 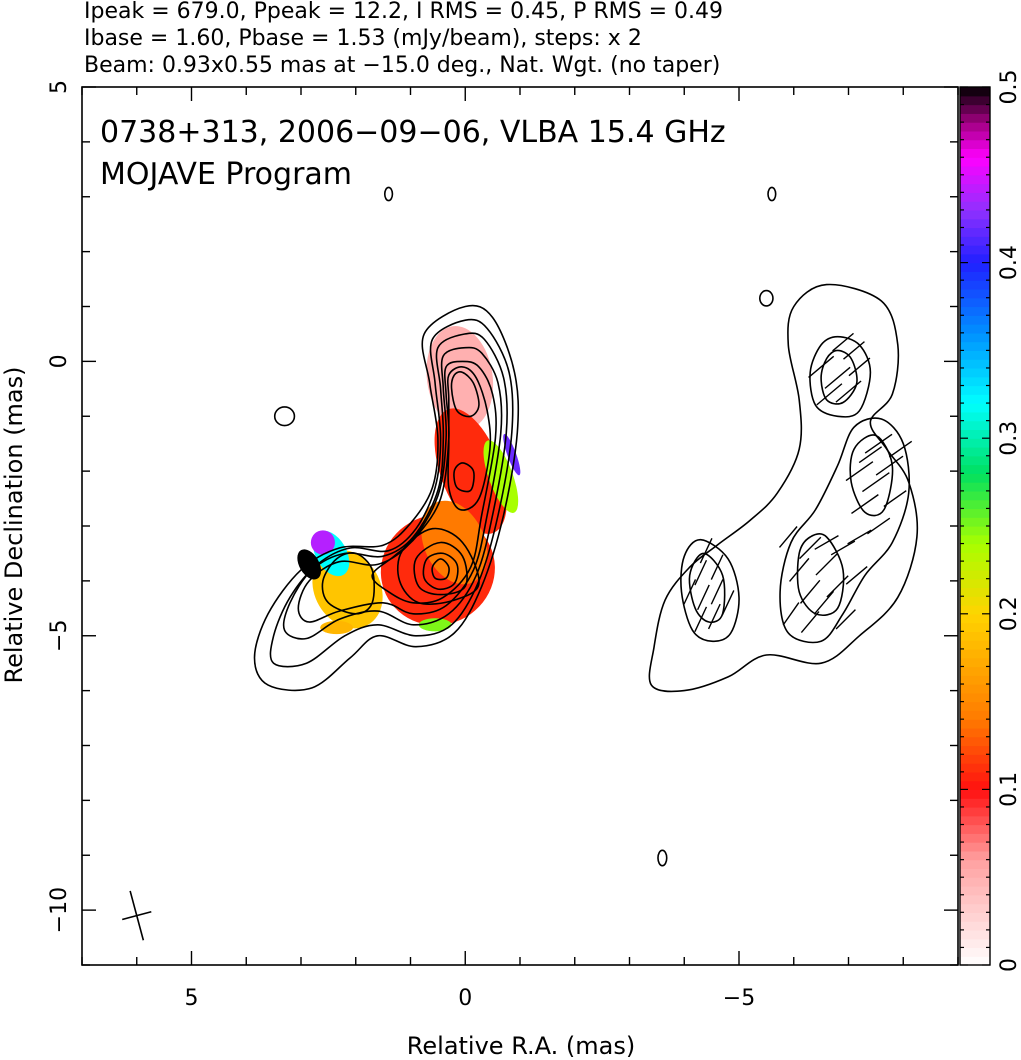 What do you see at coordinates (1009, 789) in the screenshot?
I see `colorbar-tick-label: 0.1` at bounding box center [1009, 789].